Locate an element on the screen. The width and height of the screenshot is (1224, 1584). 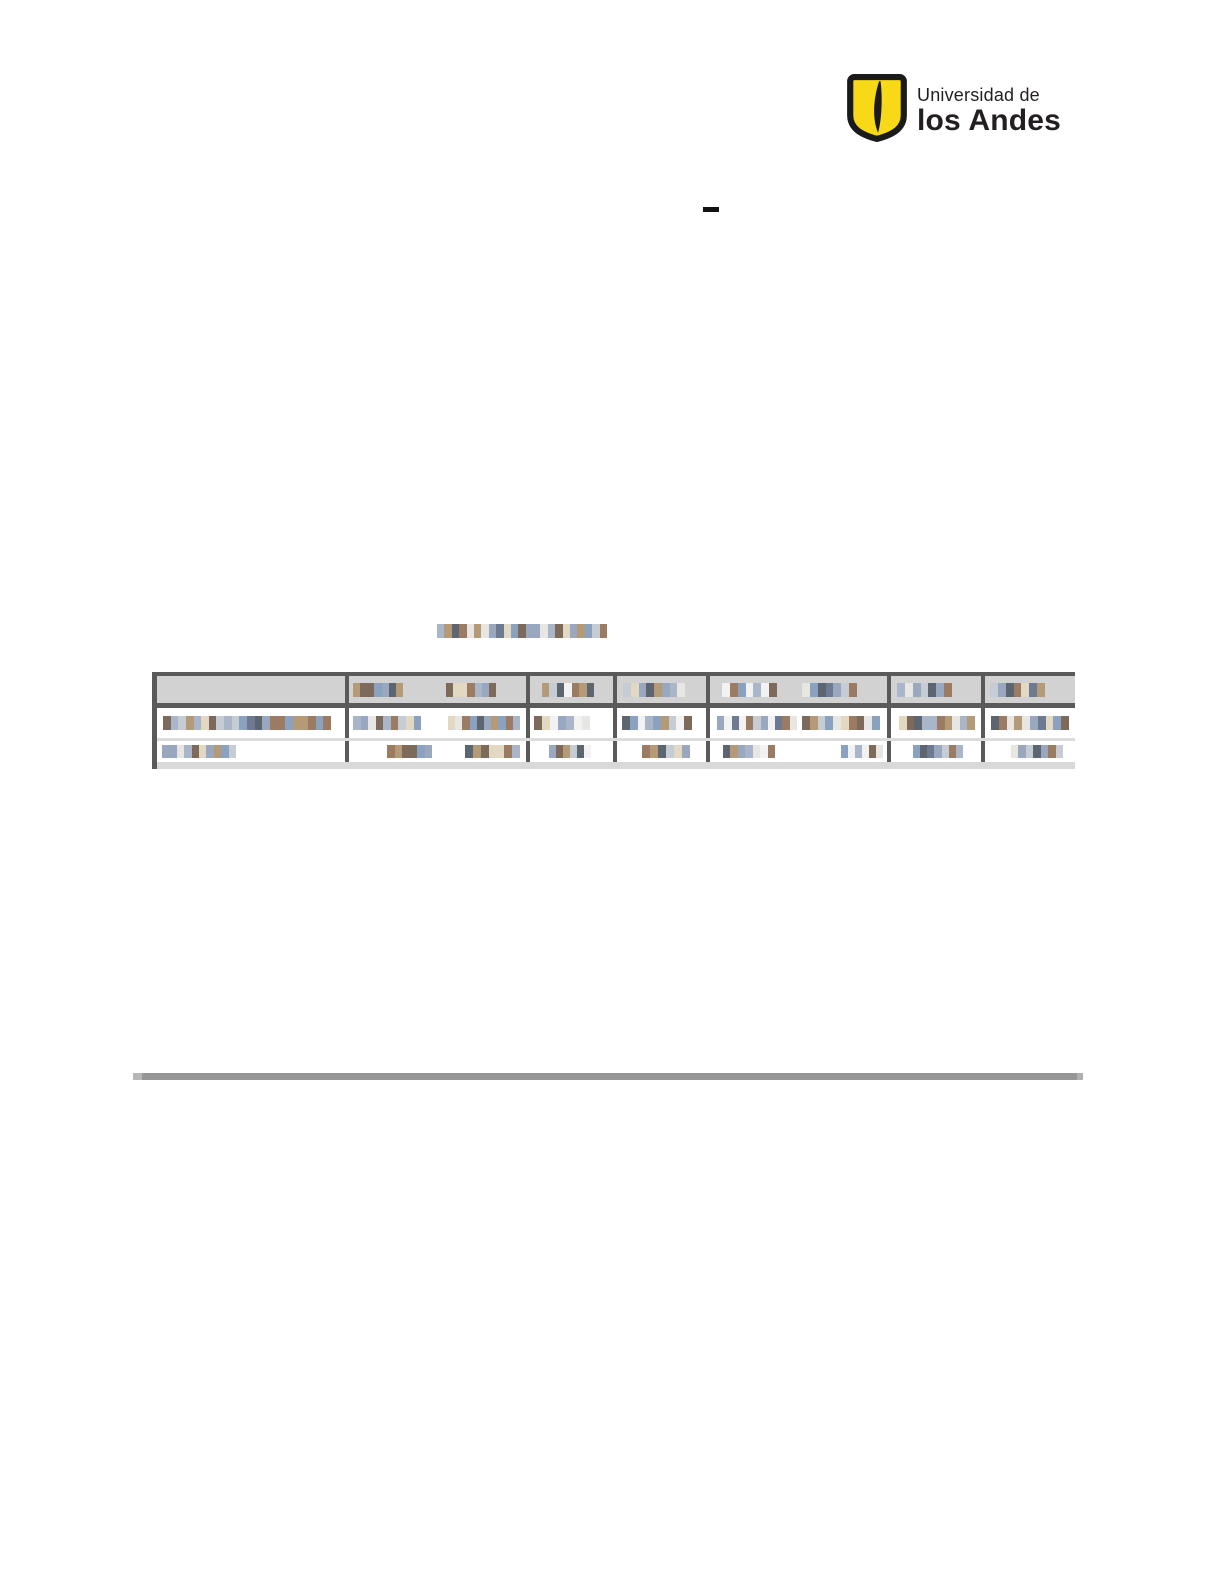
table-bottom-border is located at coordinates (616, 765).